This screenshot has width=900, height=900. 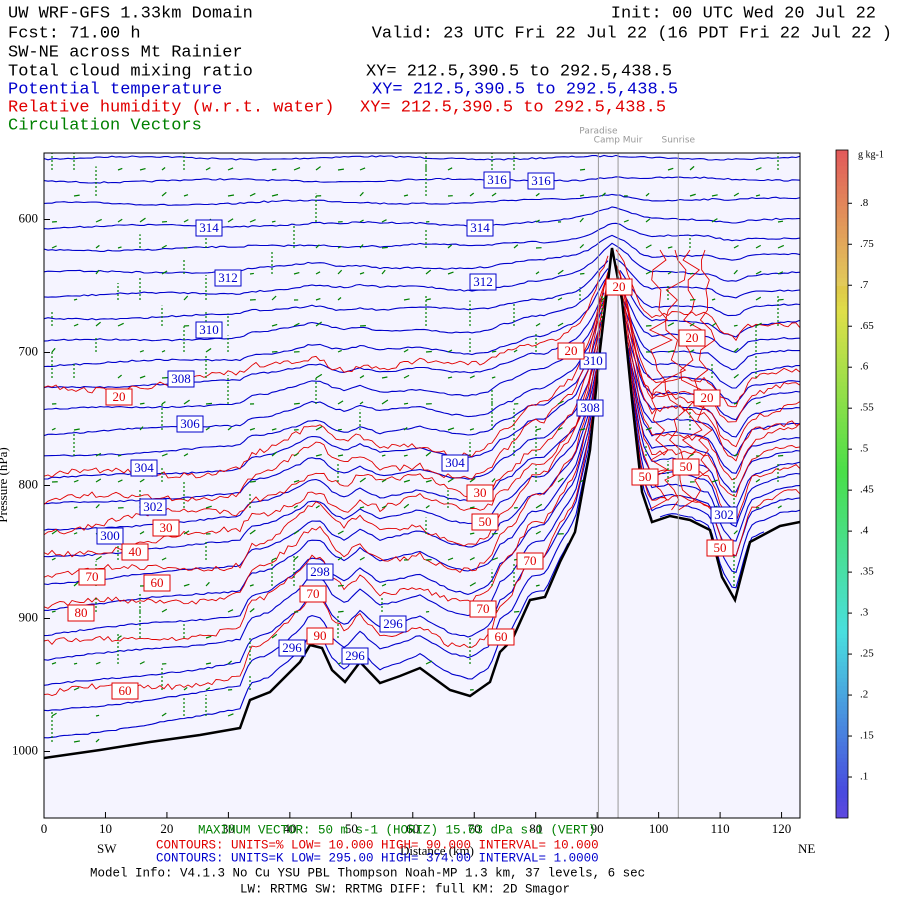 What do you see at coordinates (497, 179) in the screenshot?
I see `contour-label: 316` at bounding box center [497, 179].